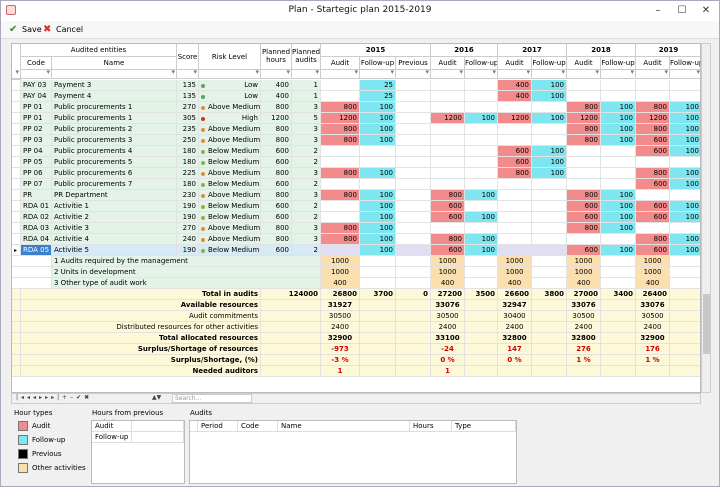 This screenshot has height=487, width=720. I want to click on vertical-scrollbar, so click(706, 218).